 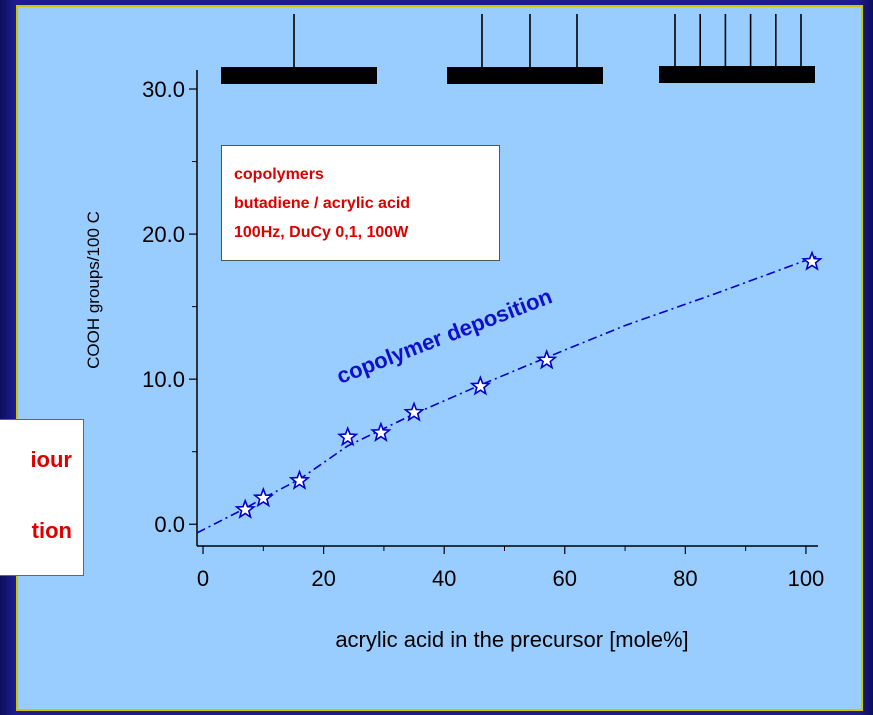 I want to click on x-tick-label: 0, so click(x=203, y=578).